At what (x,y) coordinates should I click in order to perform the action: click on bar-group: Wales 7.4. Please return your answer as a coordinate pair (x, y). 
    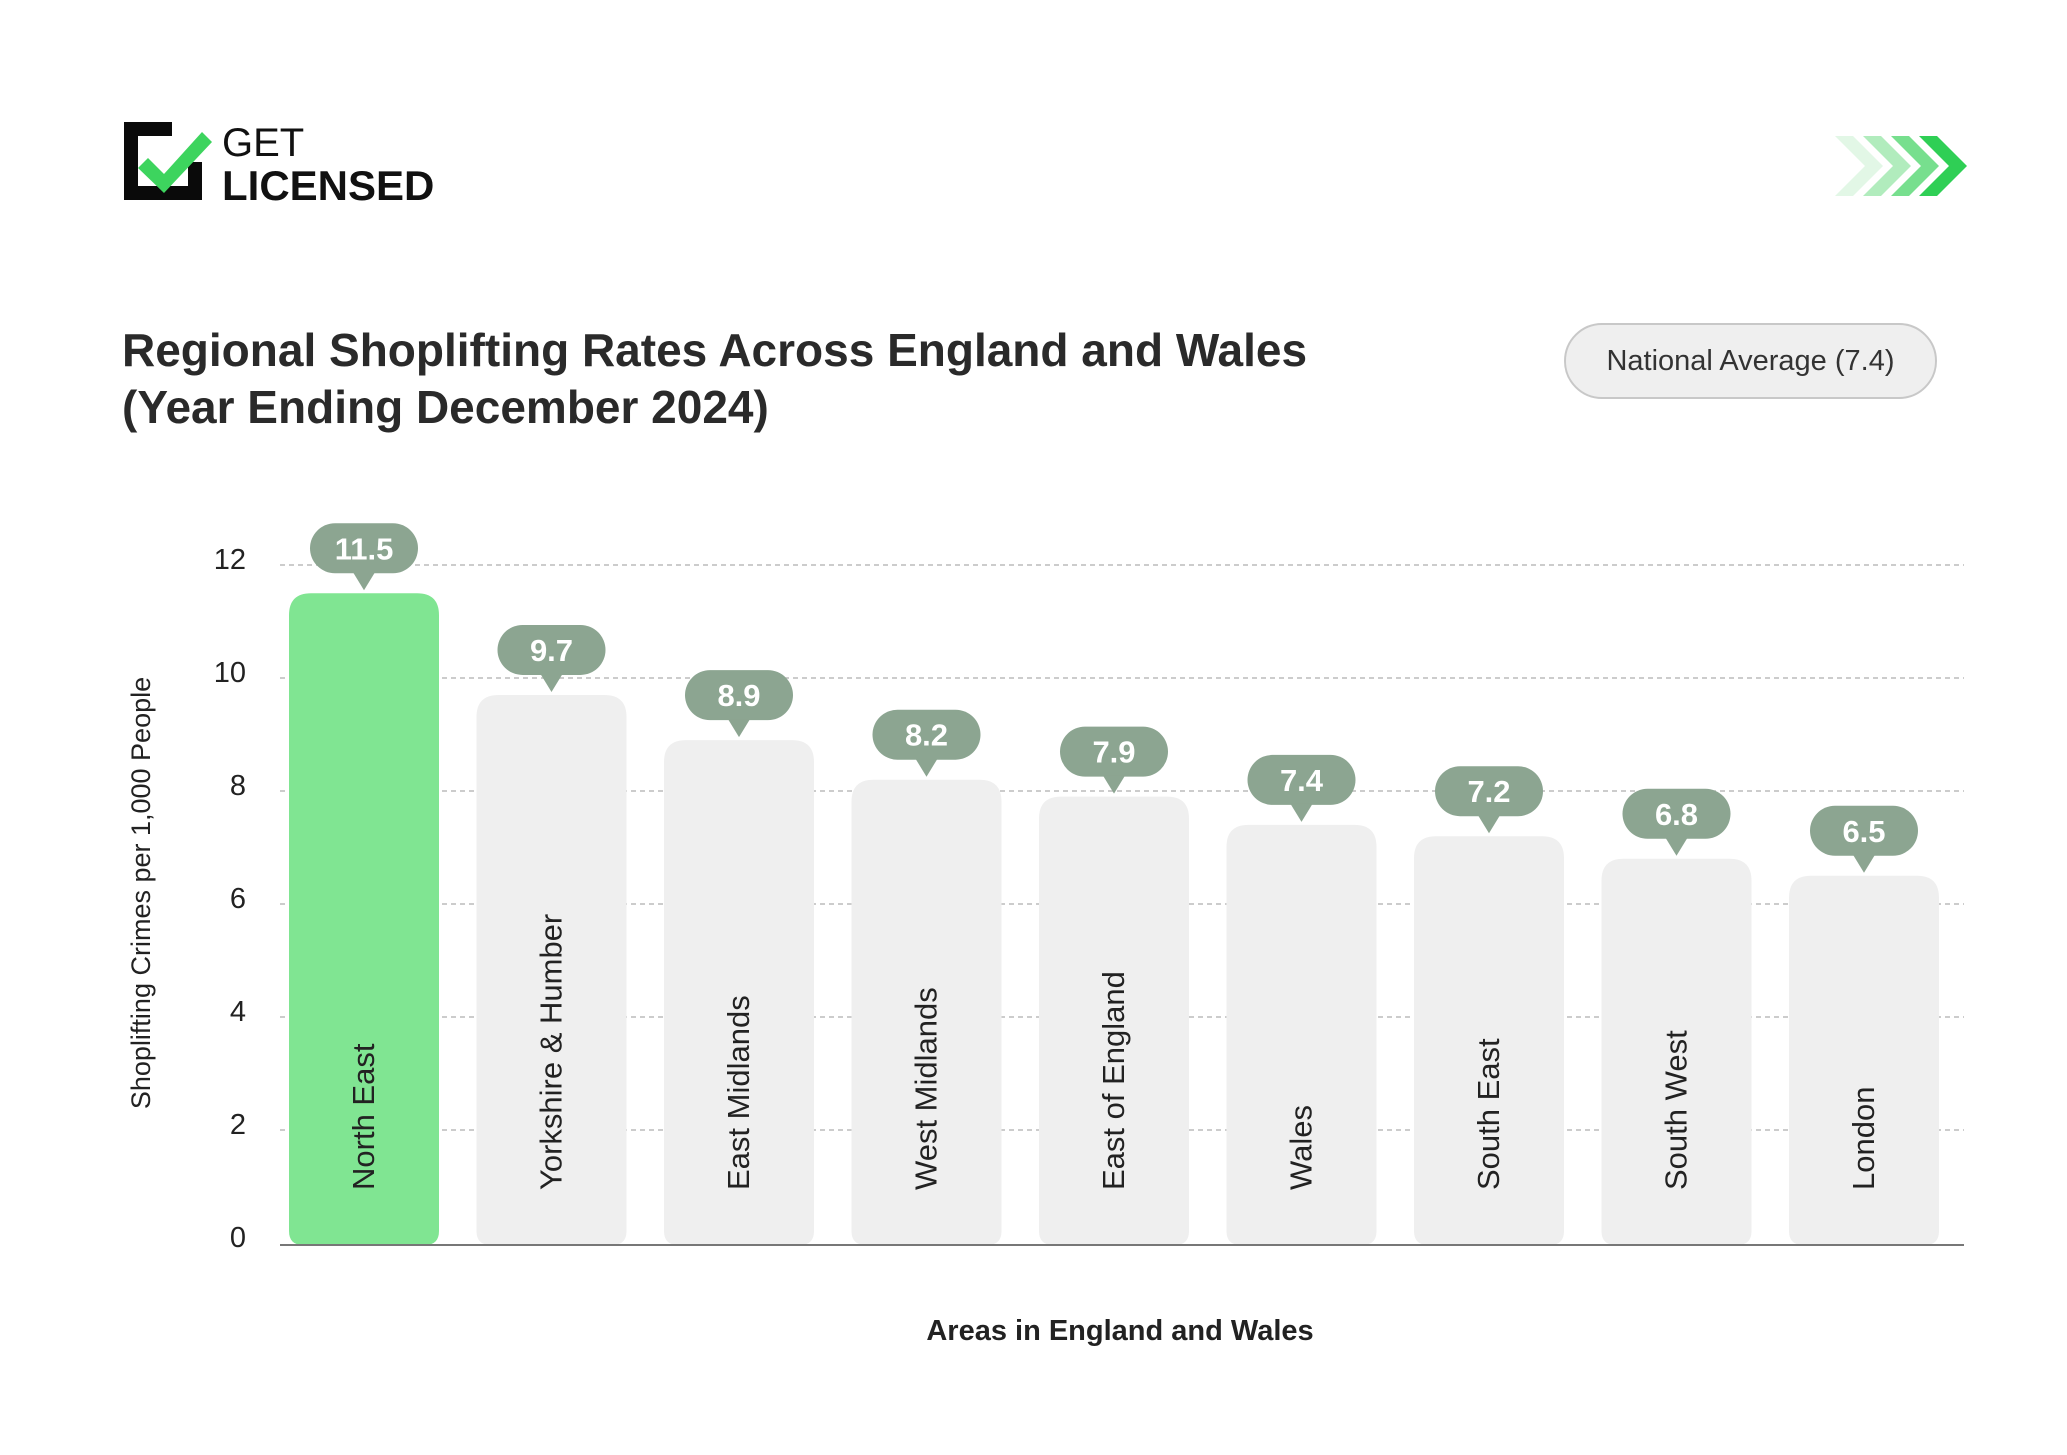
    Looking at the image, I should click on (1301, 999).